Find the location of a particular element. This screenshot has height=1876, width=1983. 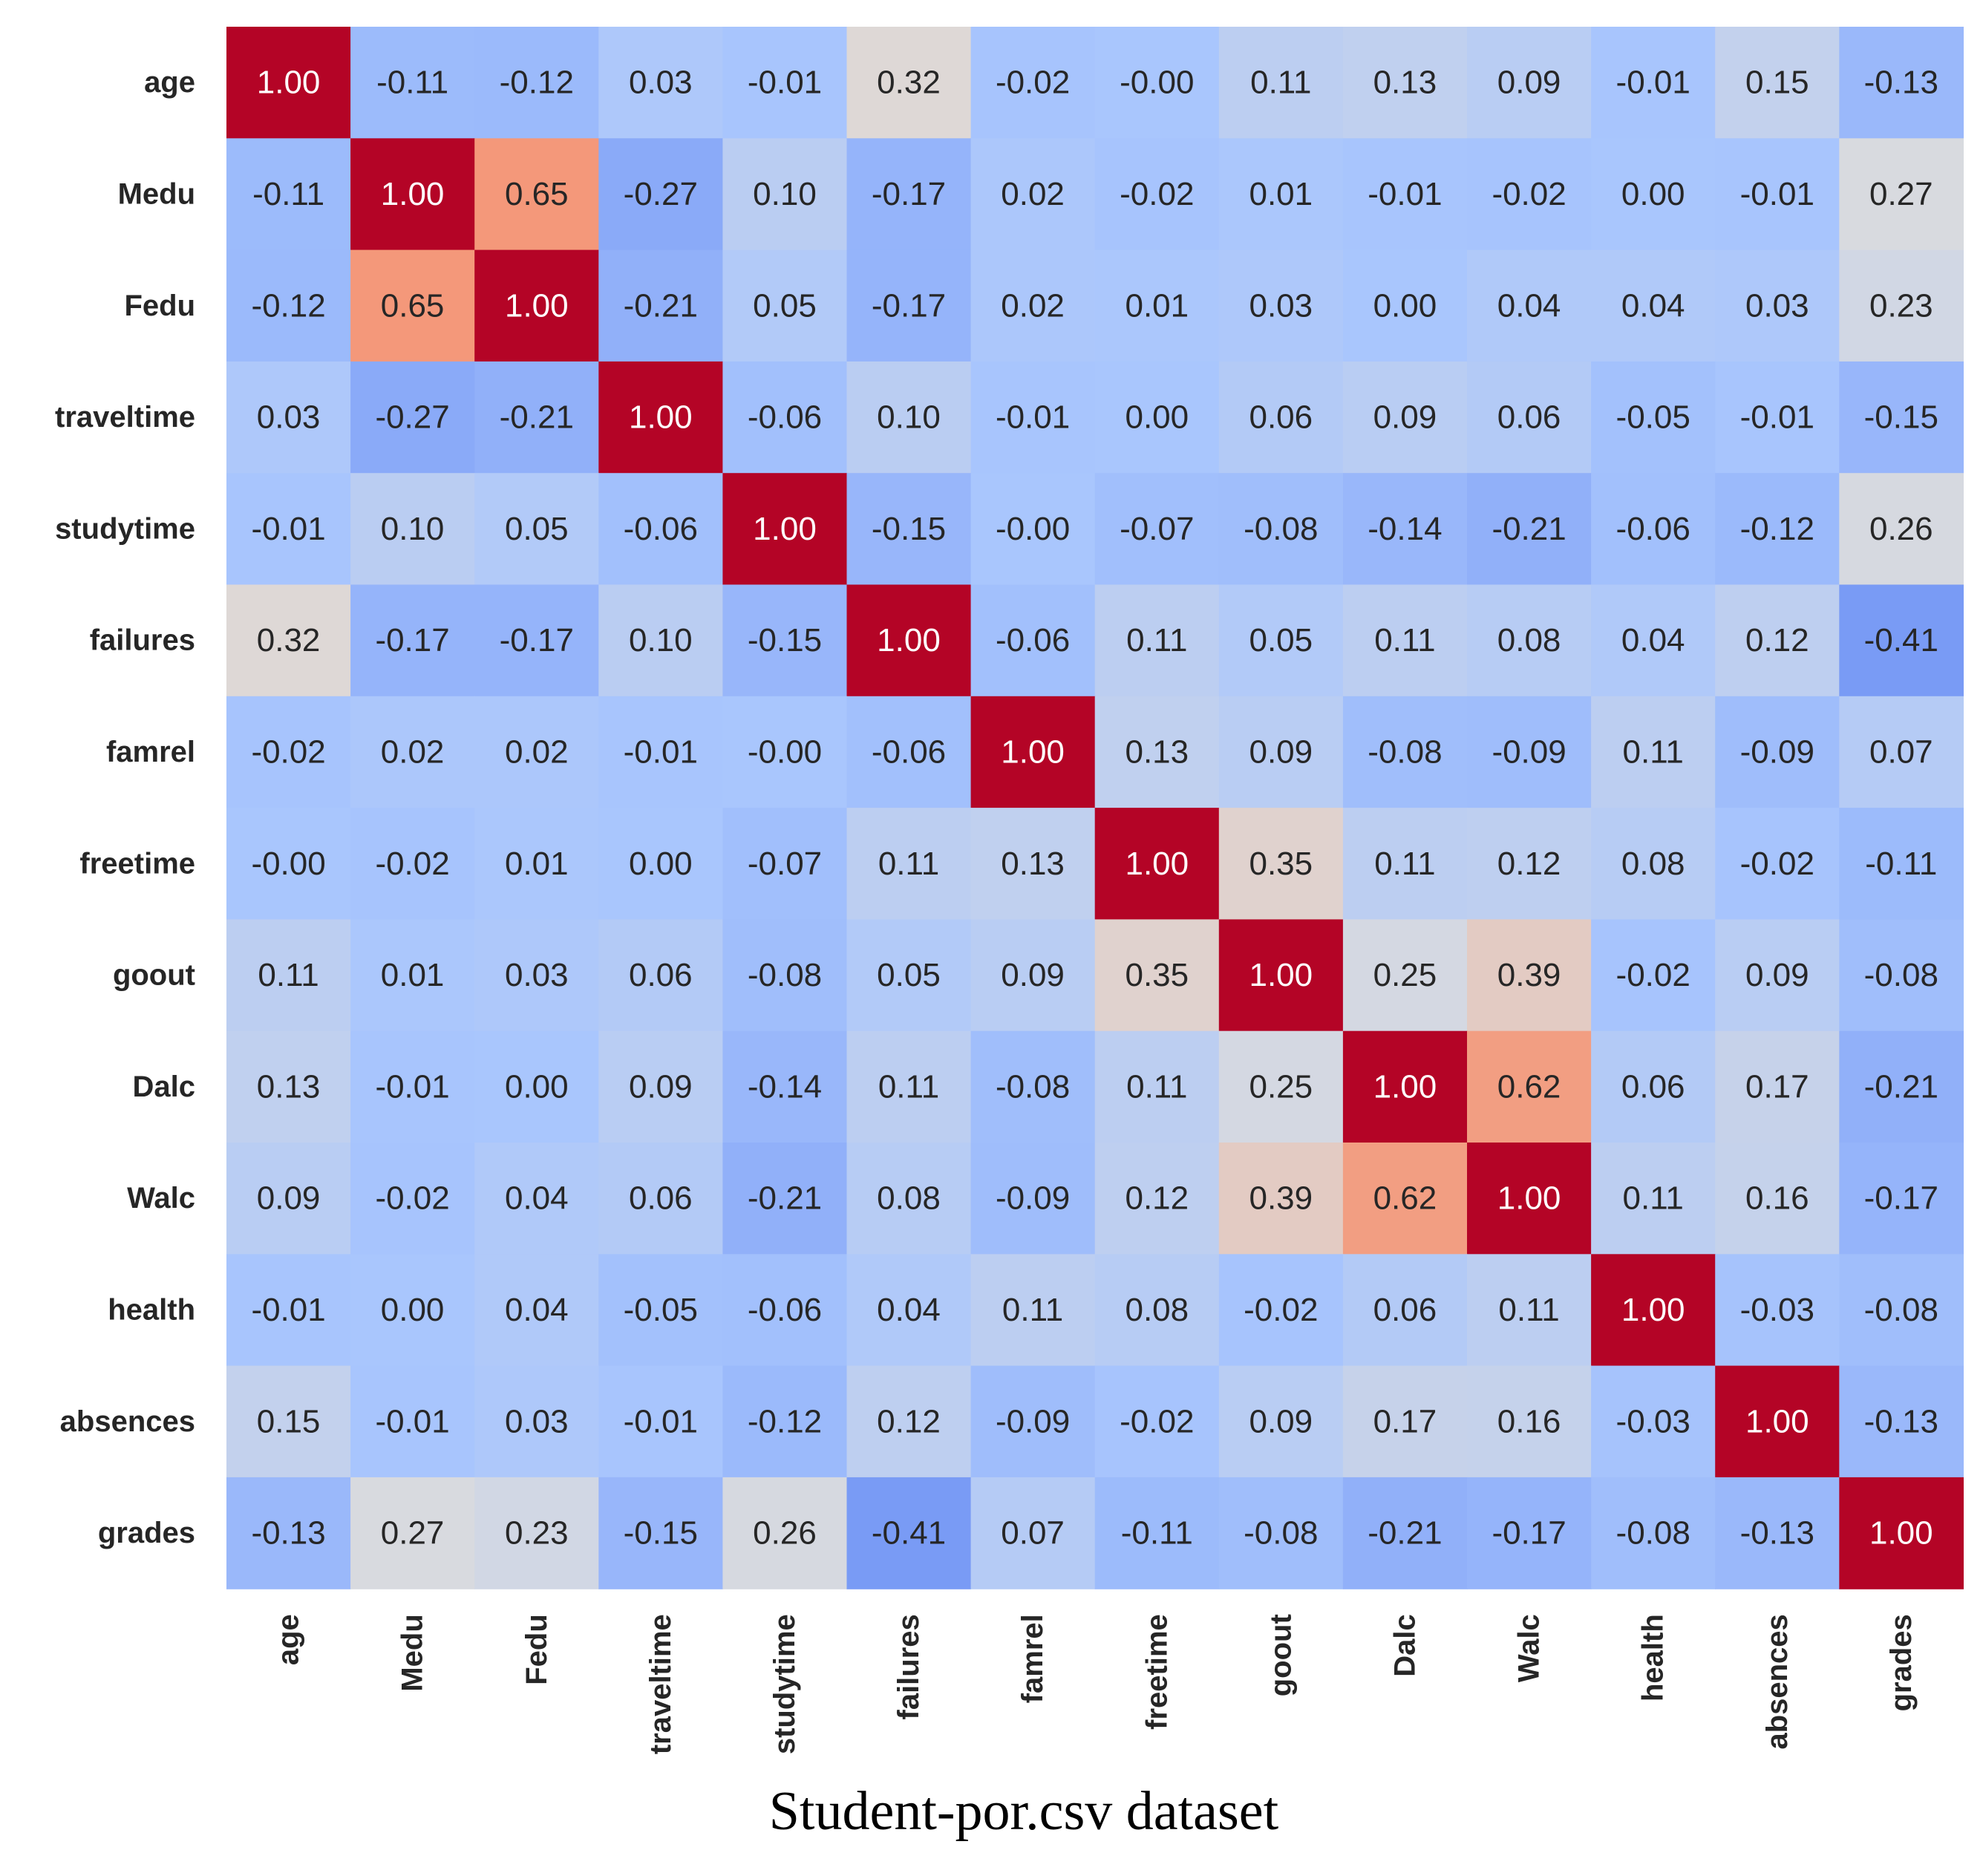

heatmap-cell-failures-failures is located at coordinates (909, 640).